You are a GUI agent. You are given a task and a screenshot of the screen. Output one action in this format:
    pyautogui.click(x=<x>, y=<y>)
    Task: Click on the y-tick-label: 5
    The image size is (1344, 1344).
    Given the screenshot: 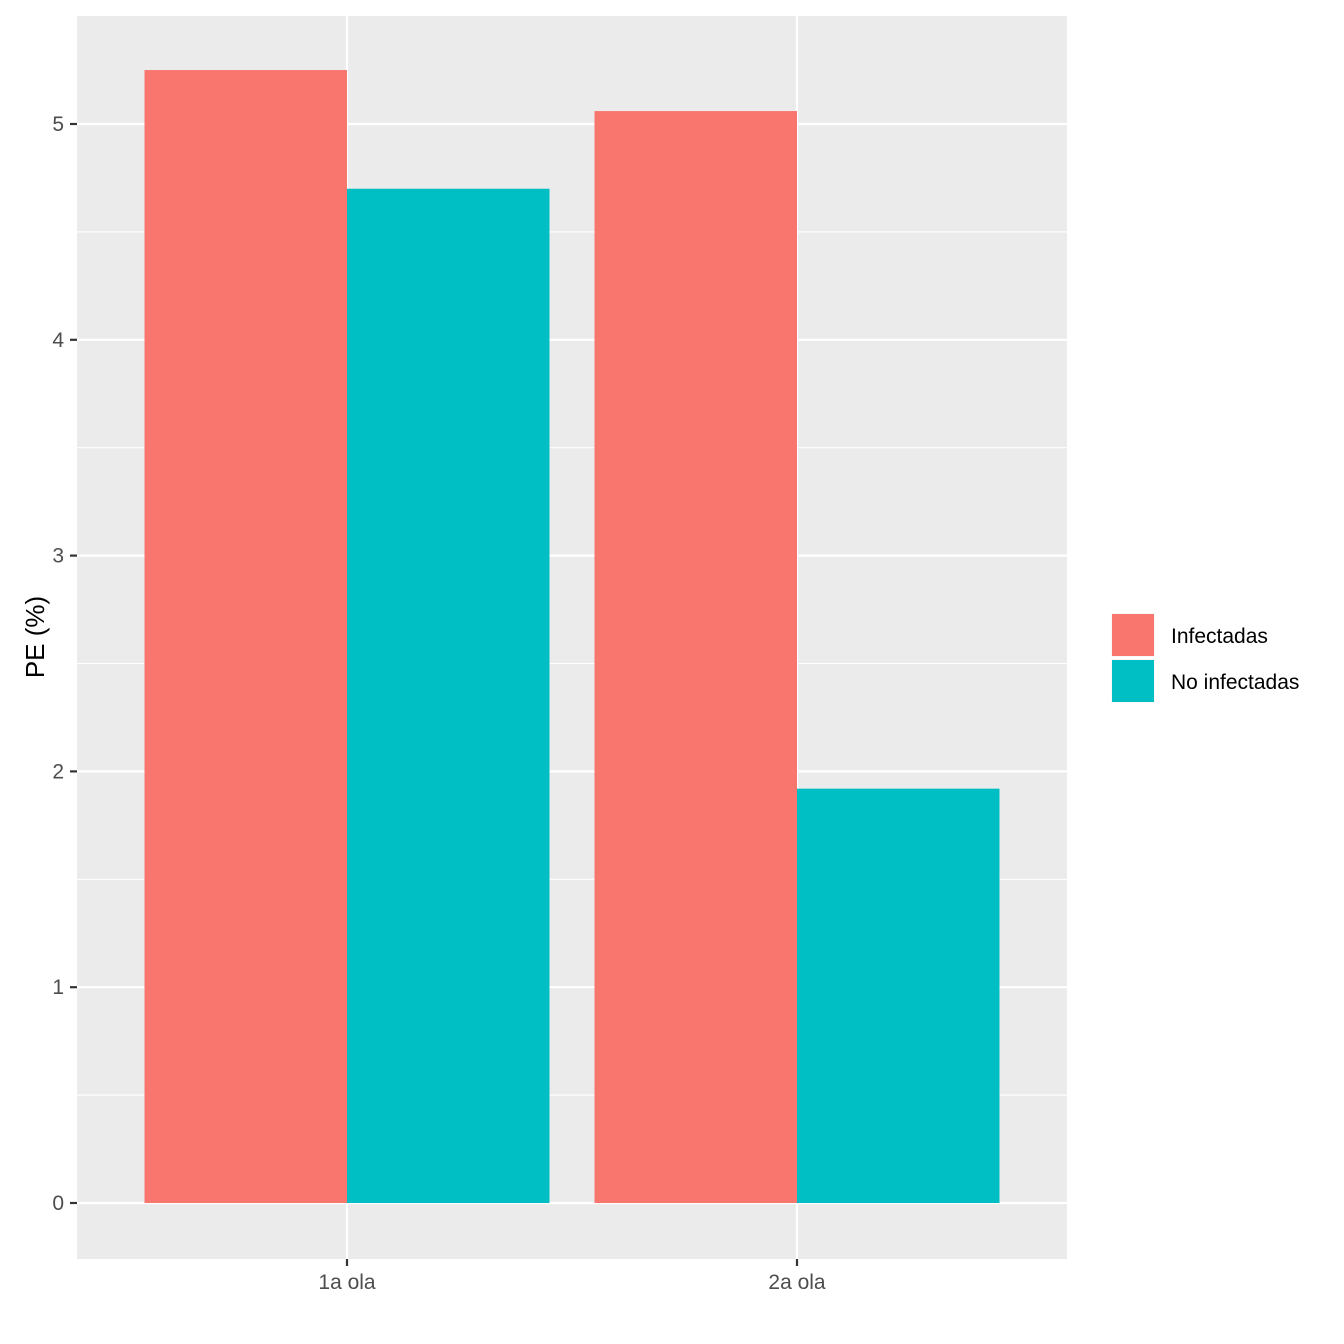 What is the action you would take?
    pyautogui.click(x=58, y=124)
    